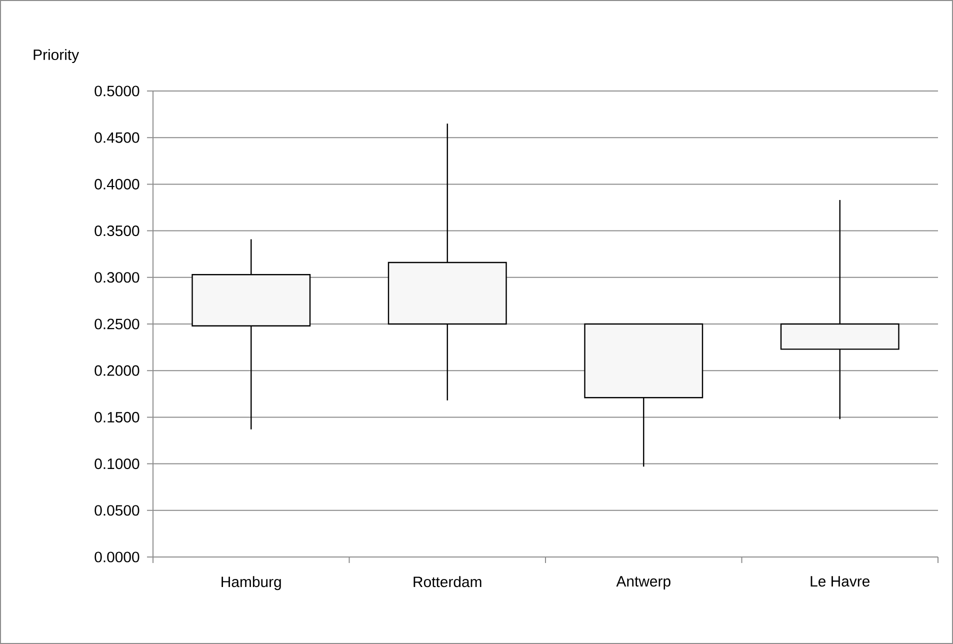  I want to click on y-axis-title: Priority, so click(57, 56).